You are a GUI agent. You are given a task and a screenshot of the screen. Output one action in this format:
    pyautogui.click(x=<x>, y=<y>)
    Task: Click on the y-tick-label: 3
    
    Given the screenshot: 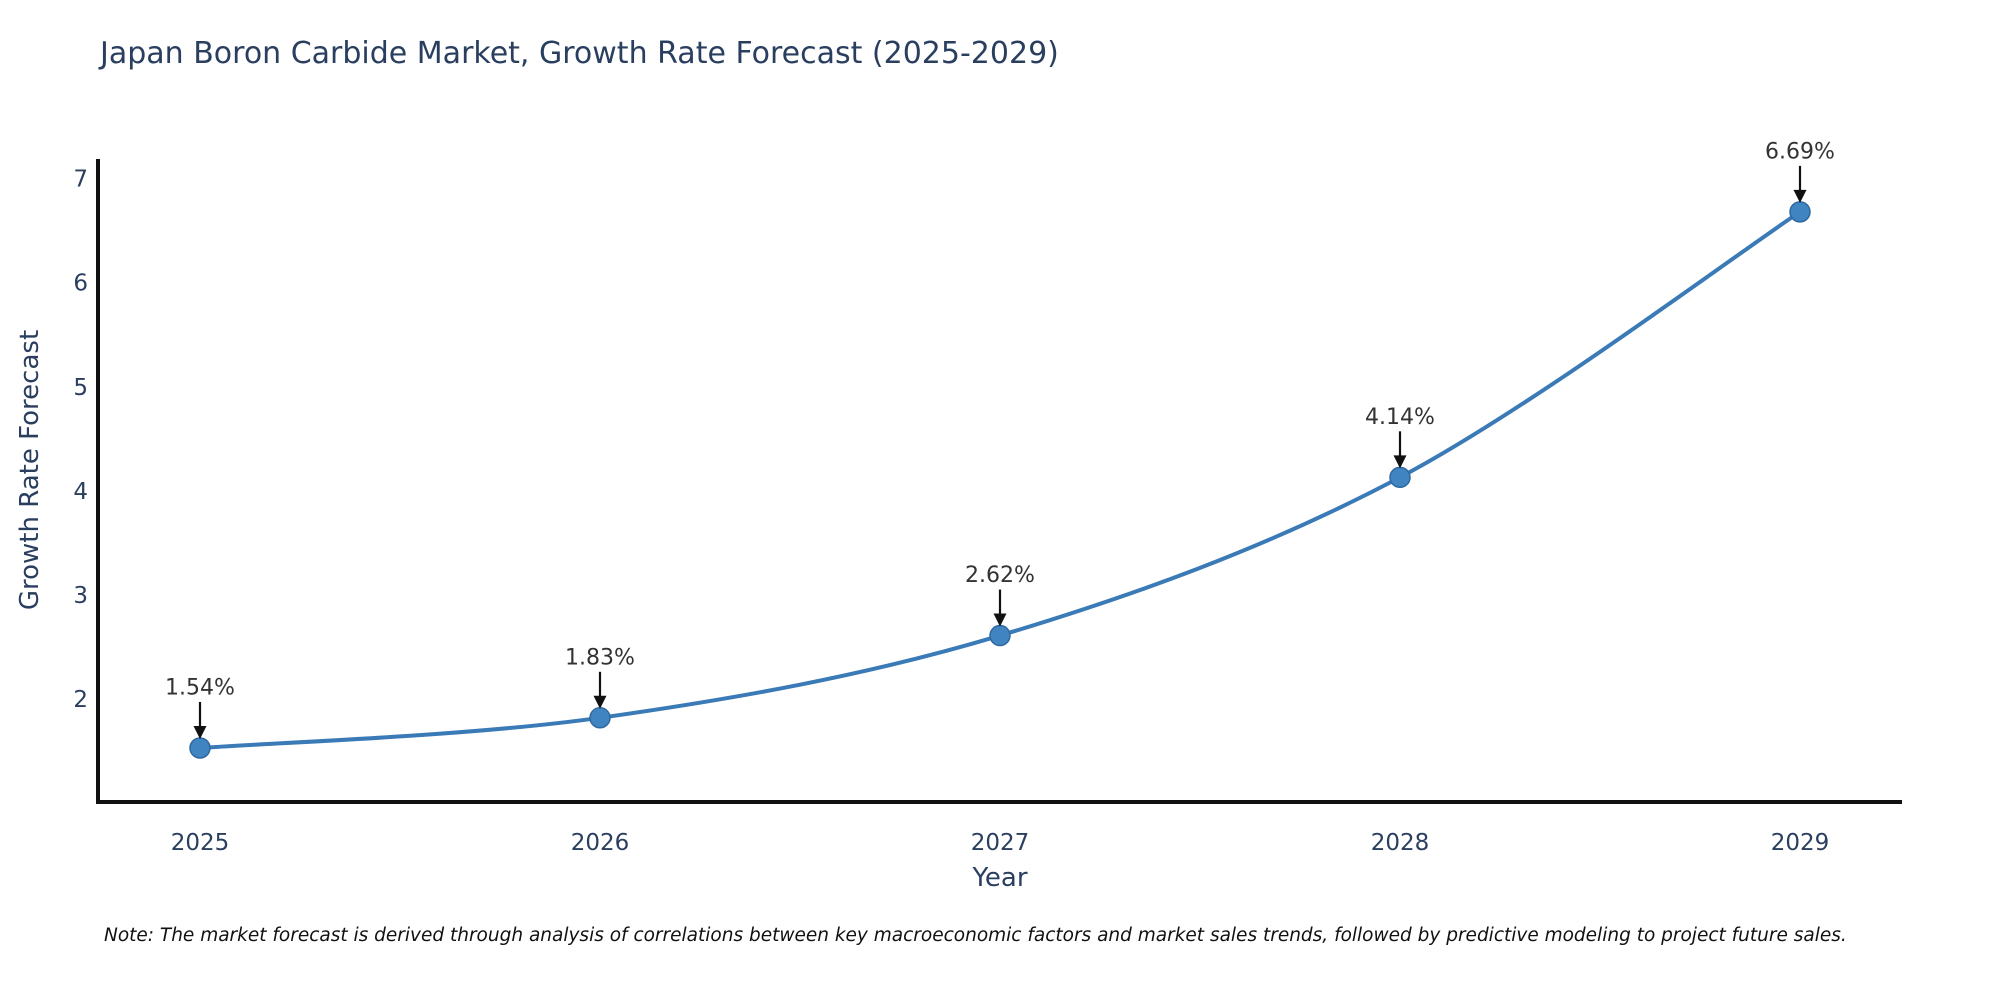 What is the action you would take?
    pyautogui.click(x=80, y=596)
    